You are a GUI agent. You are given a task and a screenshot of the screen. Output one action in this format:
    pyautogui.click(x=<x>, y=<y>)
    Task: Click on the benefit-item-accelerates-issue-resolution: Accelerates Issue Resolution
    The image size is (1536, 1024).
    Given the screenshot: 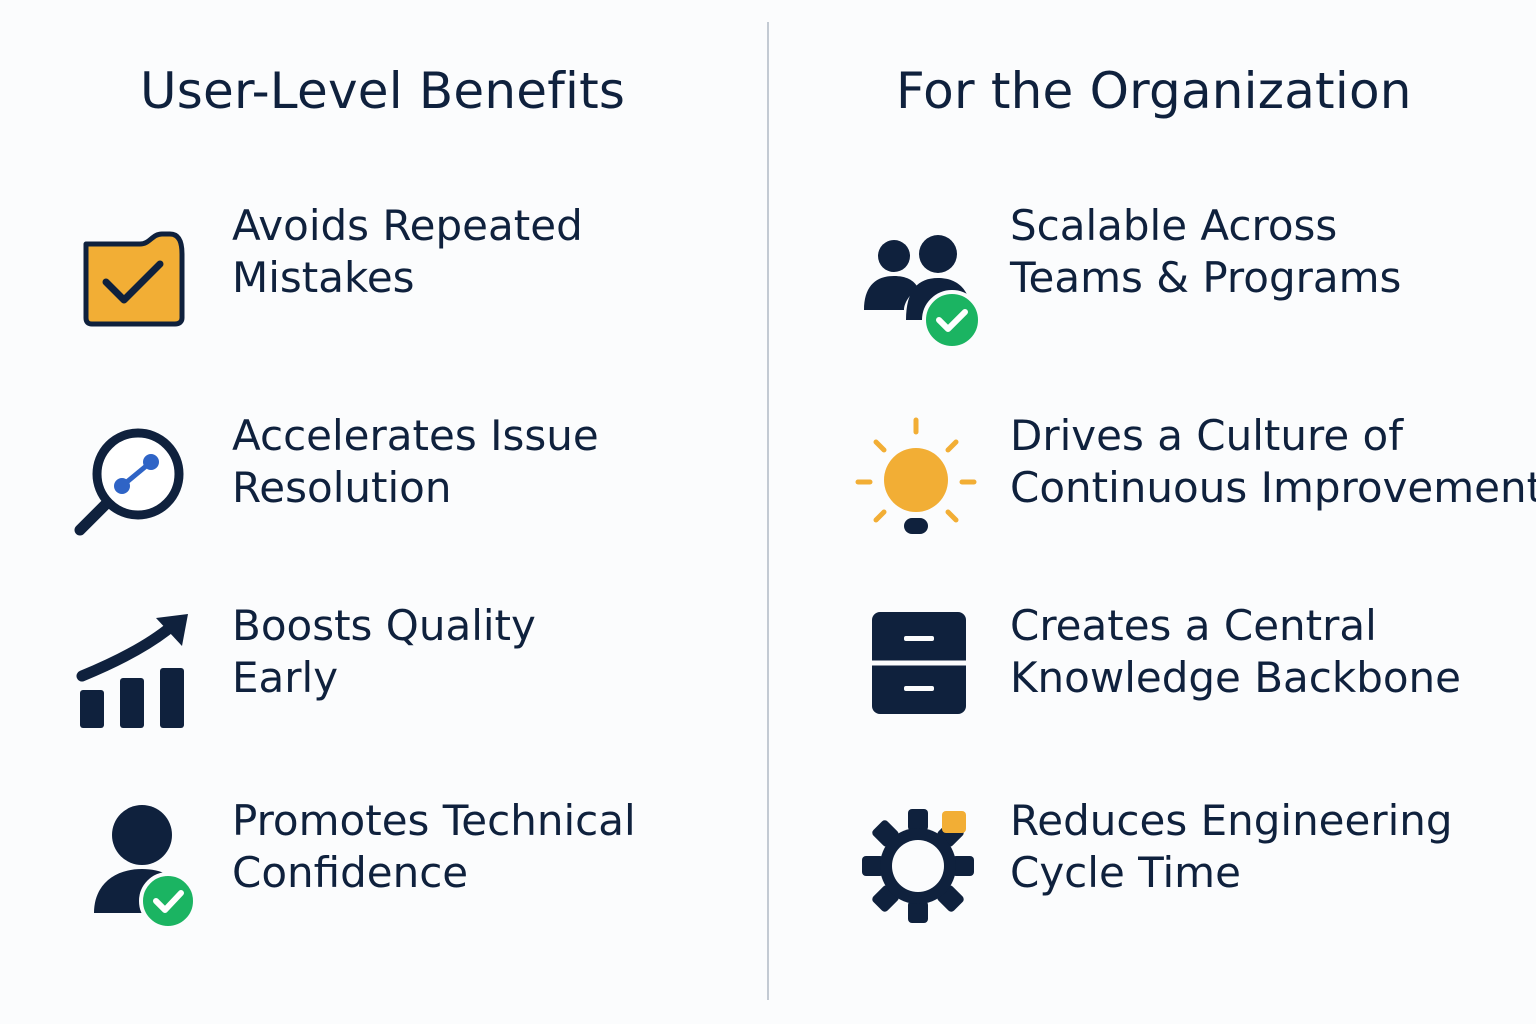 What is the action you would take?
    pyautogui.click(x=384, y=480)
    